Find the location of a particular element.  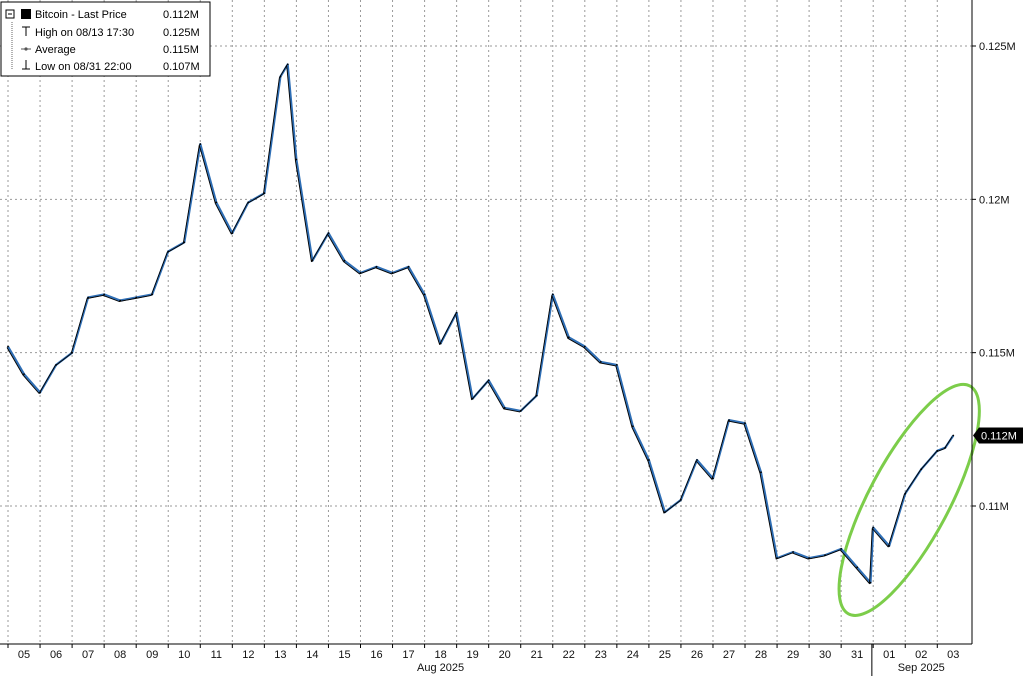

x-tick-label: 25 is located at coordinates (665, 655).